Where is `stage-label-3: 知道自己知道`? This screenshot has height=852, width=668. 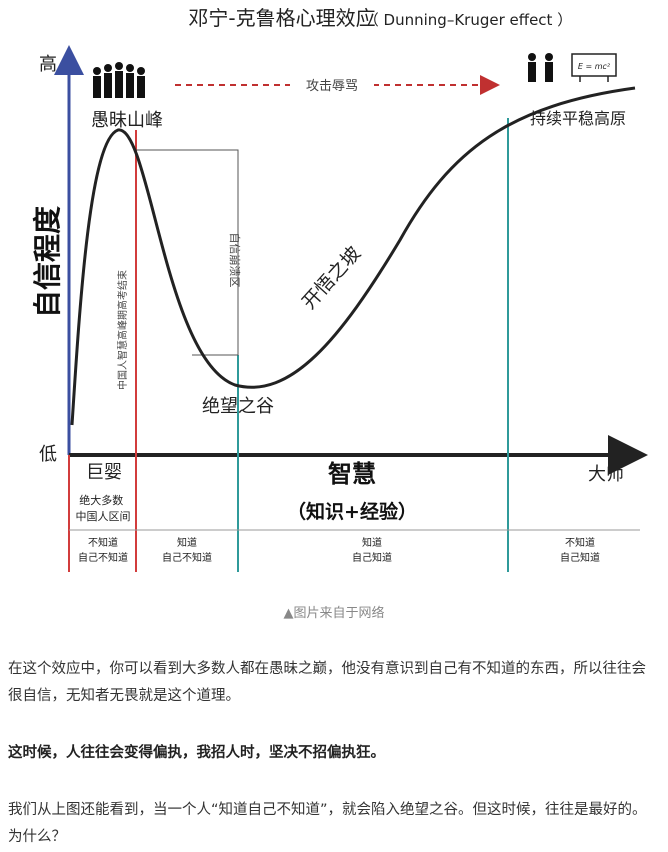
stage-label-3: 知道自己知道 is located at coordinates (372, 550).